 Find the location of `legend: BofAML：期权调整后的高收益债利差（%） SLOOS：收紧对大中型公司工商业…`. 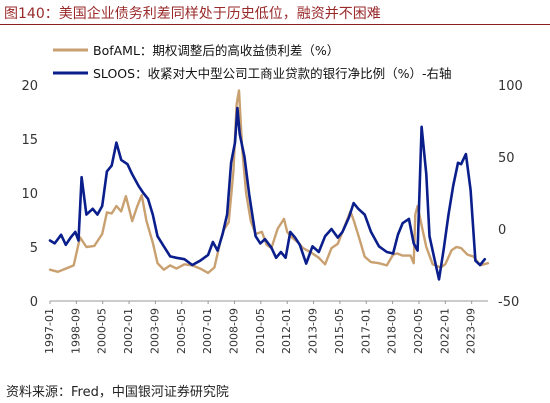

legend: BofAML：期权调整后的高收益债利差（%） SLOOS：收紧对大中型公司工商业… is located at coordinates (252, 62).